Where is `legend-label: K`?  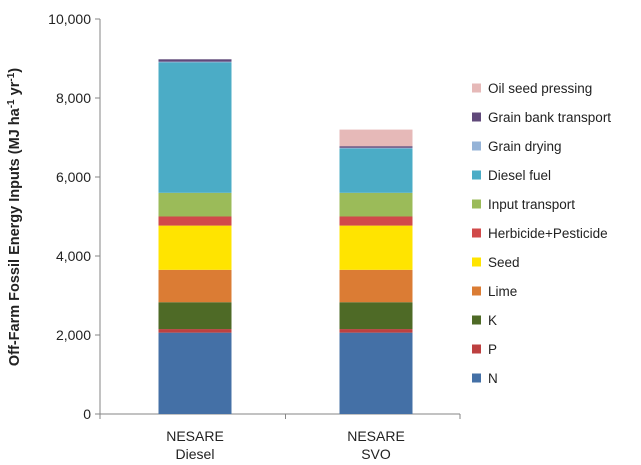 legend-label: K is located at coordinates (492, 320).